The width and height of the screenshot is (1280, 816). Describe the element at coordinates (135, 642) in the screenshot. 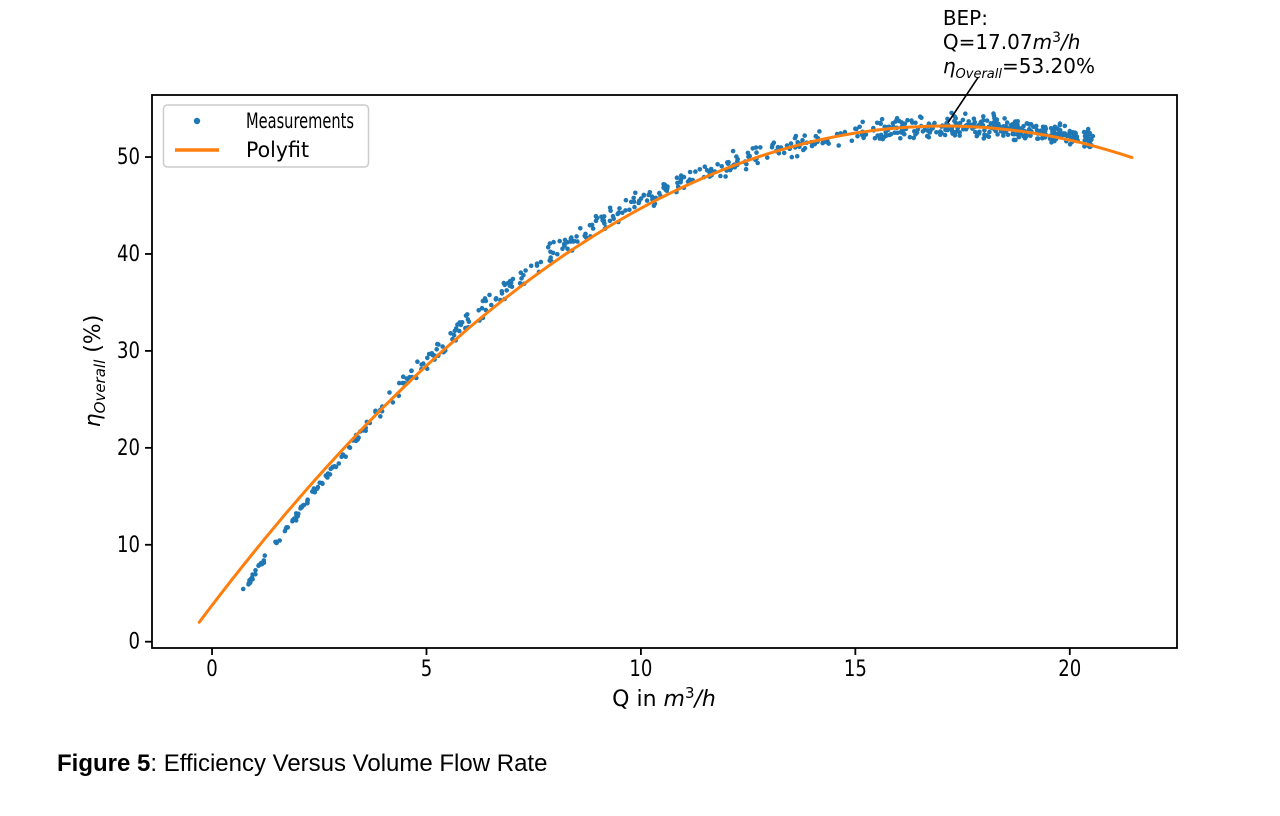

I see `y-tick-label: 0` at that location.